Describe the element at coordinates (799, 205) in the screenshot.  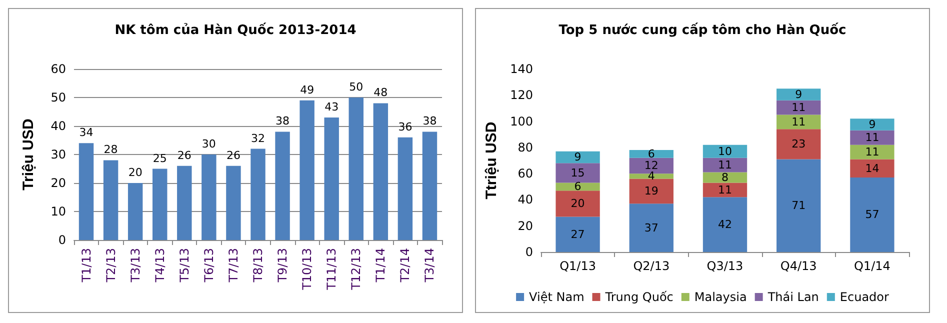
I see `data-label: 71` at that location.